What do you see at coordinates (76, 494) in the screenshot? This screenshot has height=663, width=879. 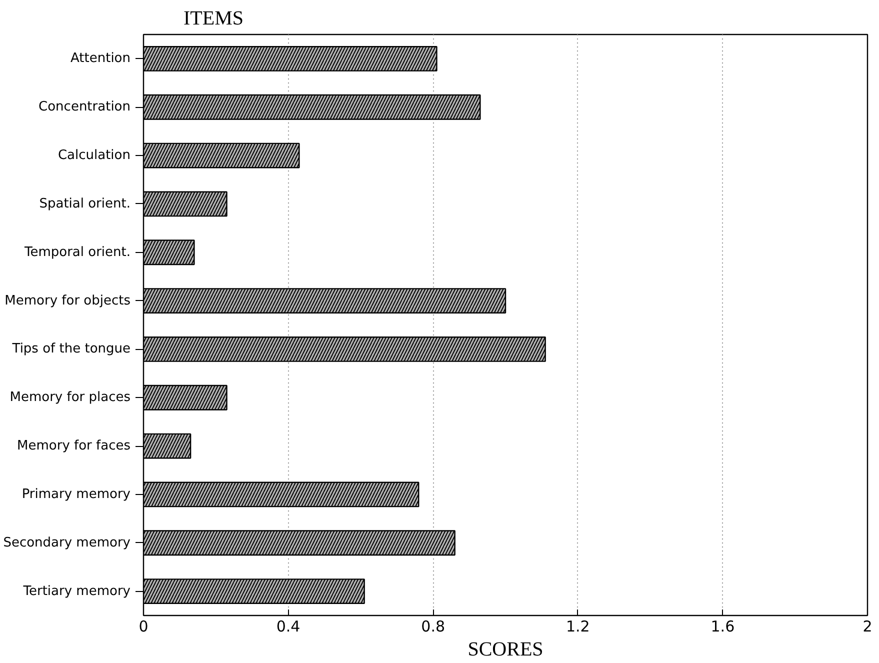 I see `y-tick-label: Primary memory` at bounding box center [76, 494].